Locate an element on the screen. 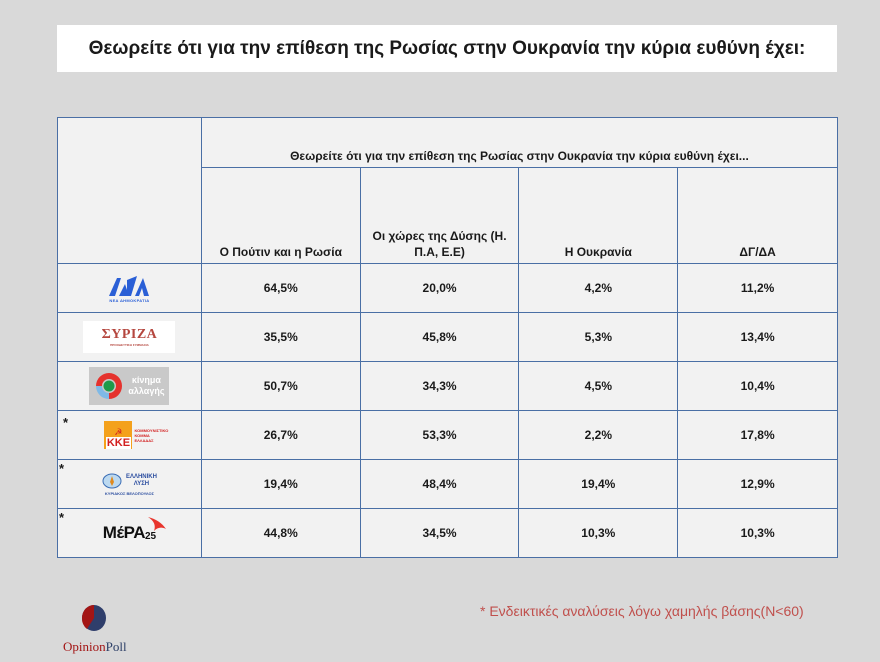 The image size is (880, 662). hammer-sickle-icon: ☭ is located at coordinates (118, 432).